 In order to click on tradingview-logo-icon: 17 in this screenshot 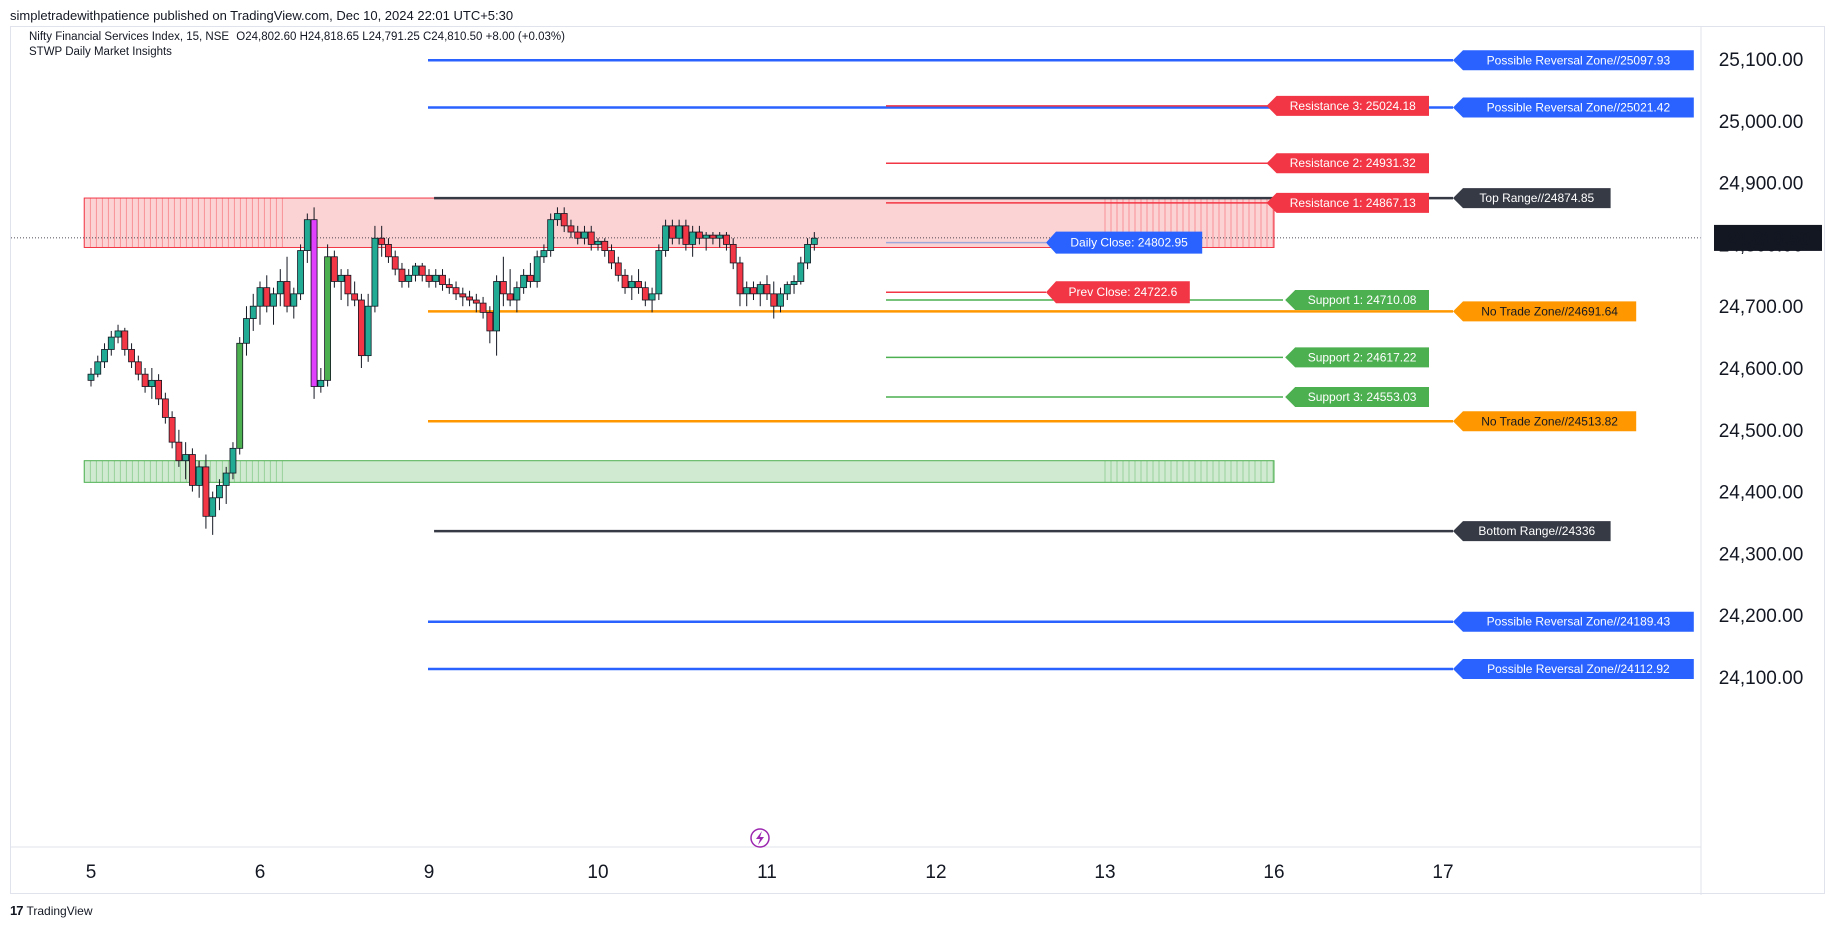, I will do `click(17, 910)`.